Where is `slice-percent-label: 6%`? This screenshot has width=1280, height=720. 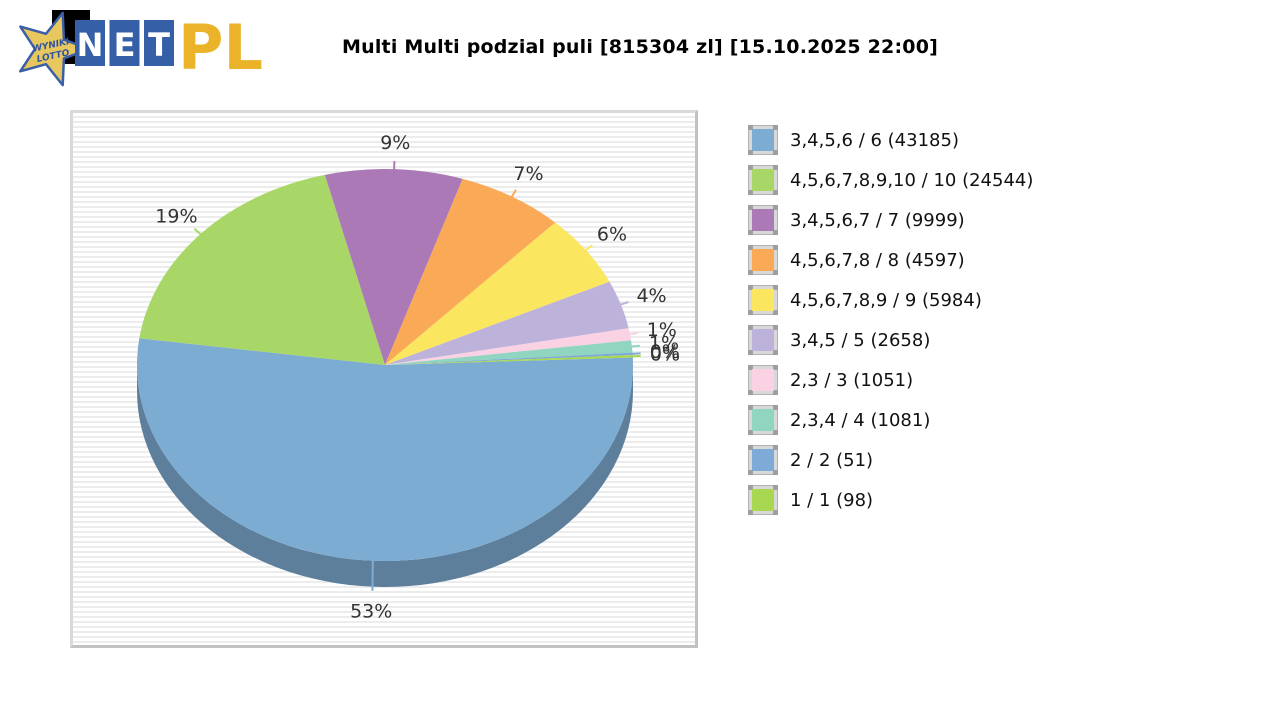
slice-percent-label: 6% is located at coordinates (612, 235).